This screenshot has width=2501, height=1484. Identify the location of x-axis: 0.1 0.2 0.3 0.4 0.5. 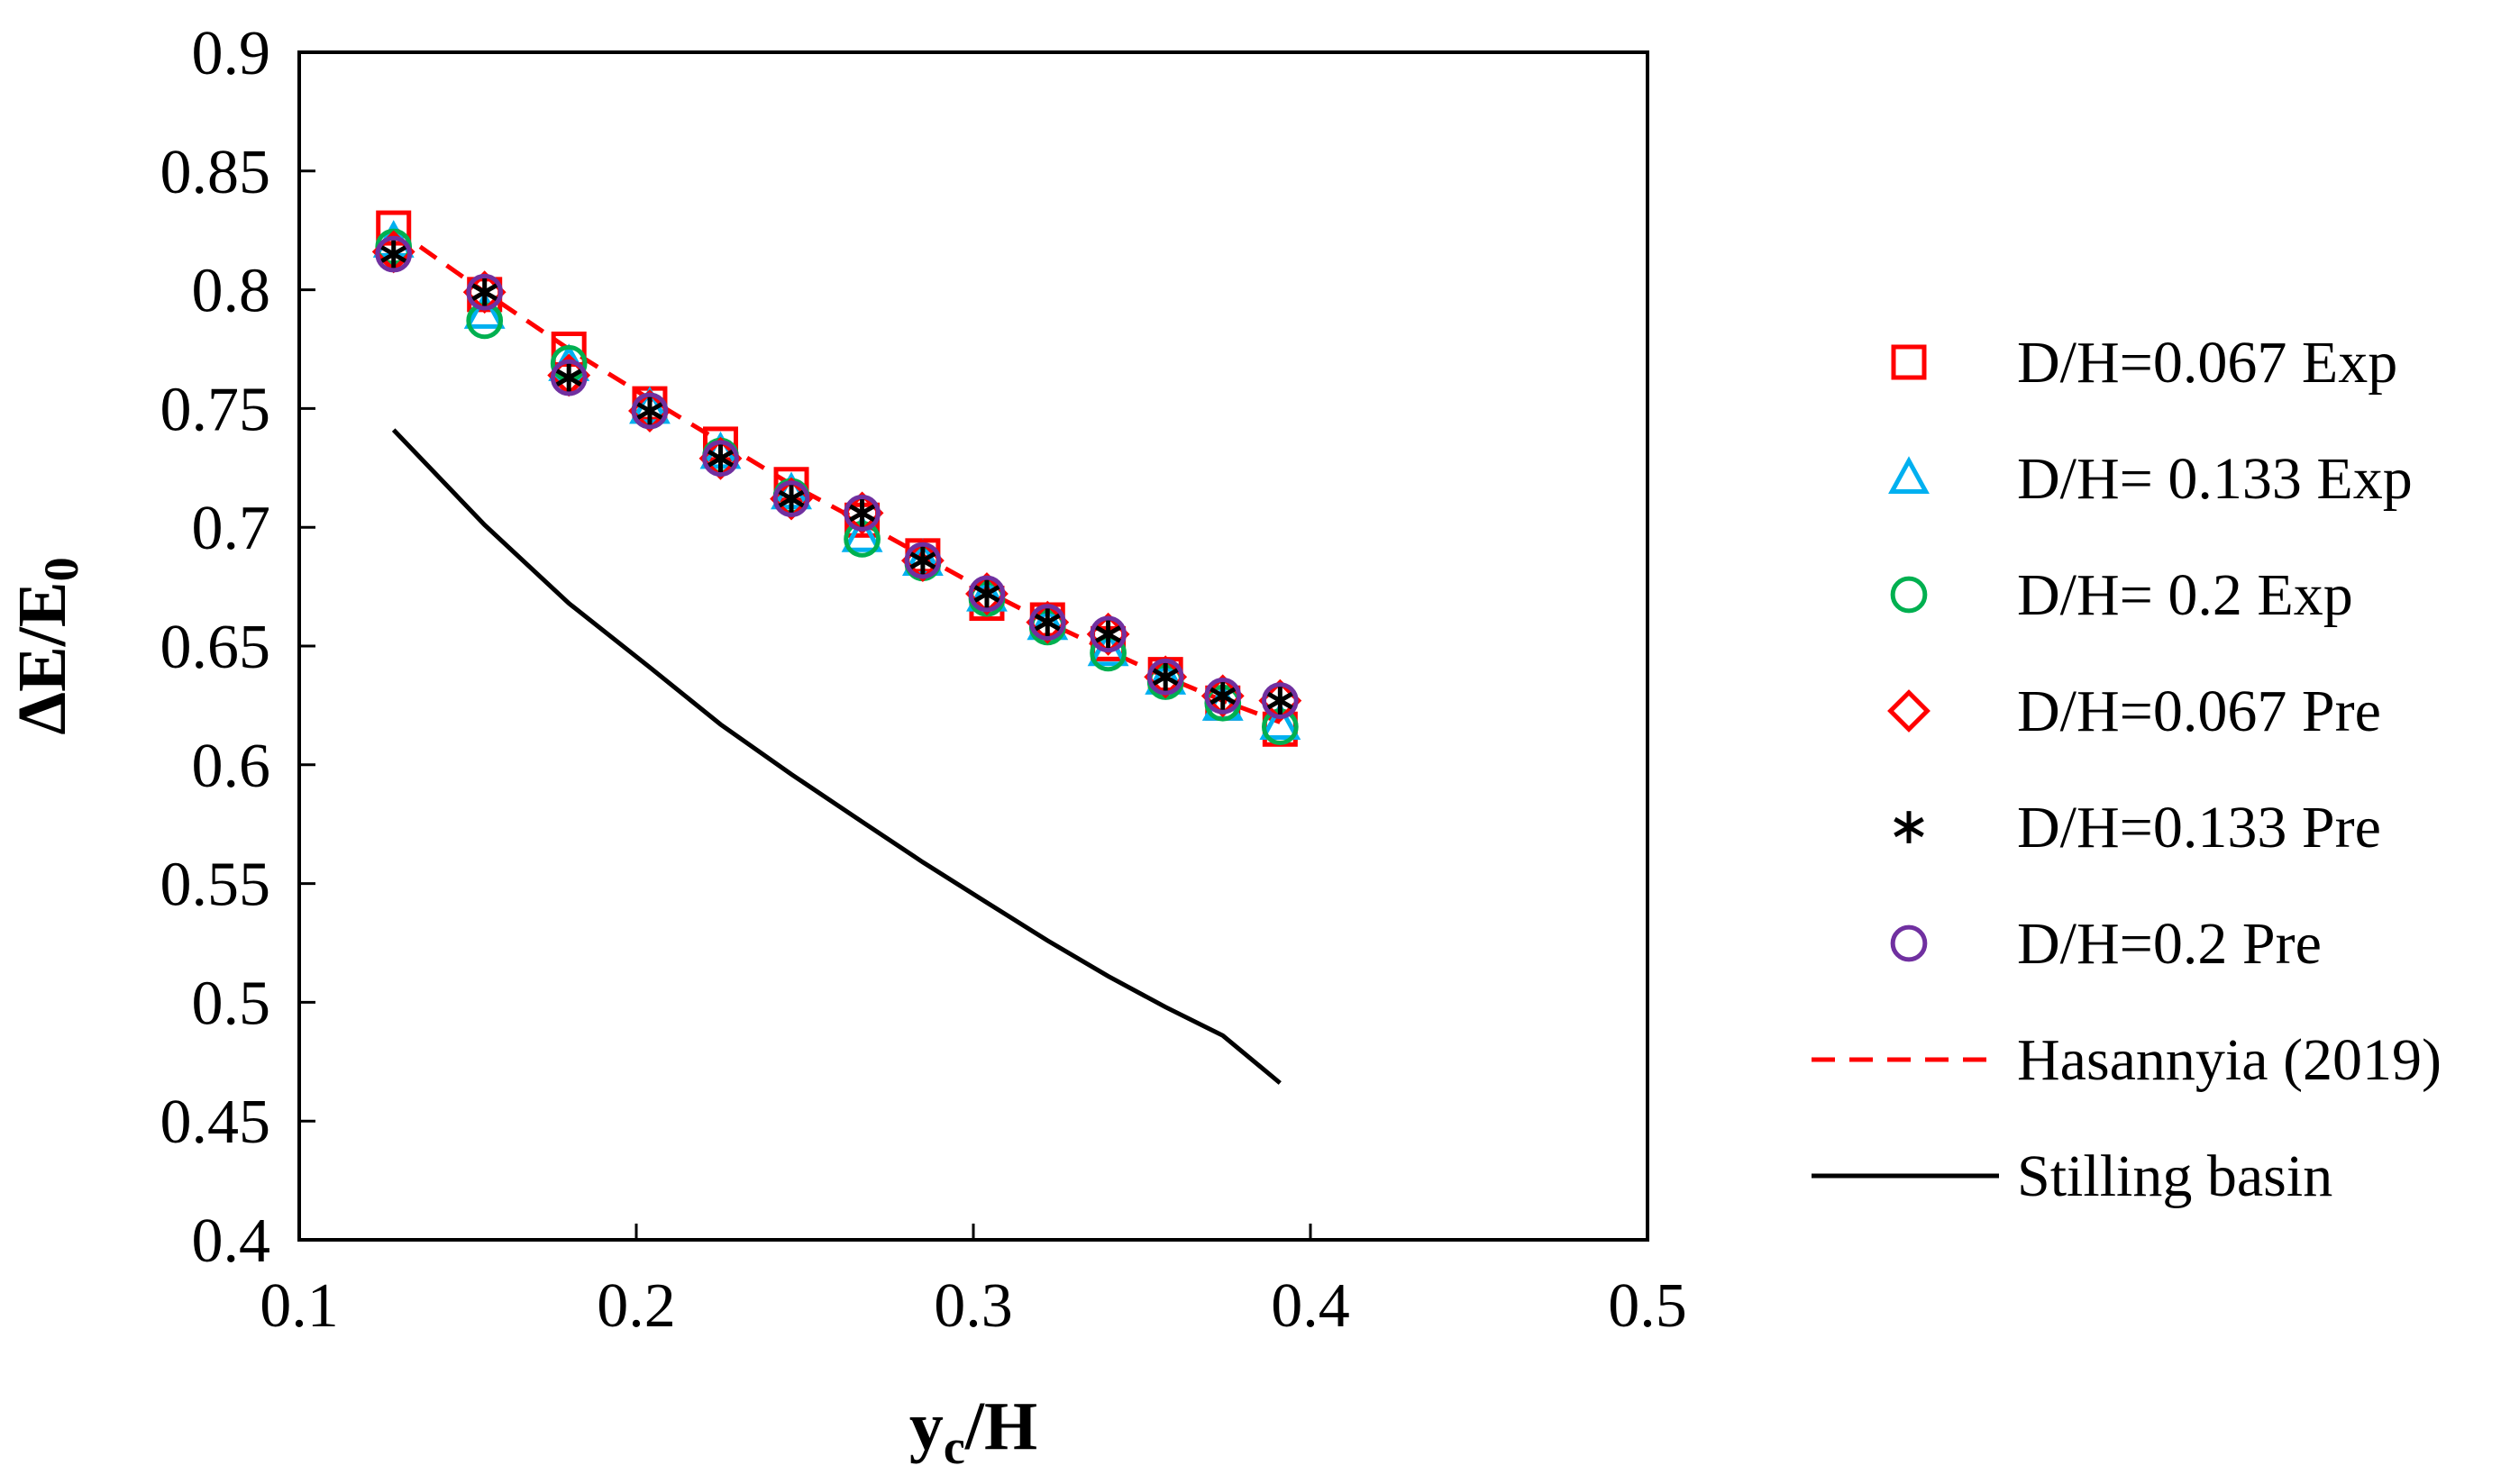
(973, 1282).